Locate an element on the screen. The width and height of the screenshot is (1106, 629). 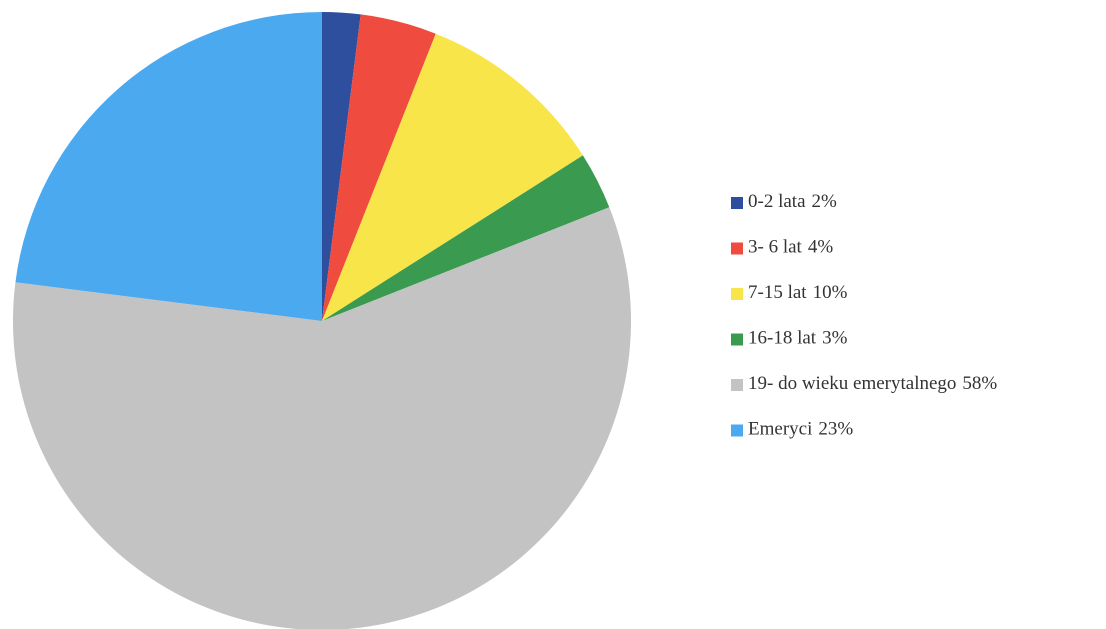
legend-category: 16-18 lat is located at coordinates (782, 338).